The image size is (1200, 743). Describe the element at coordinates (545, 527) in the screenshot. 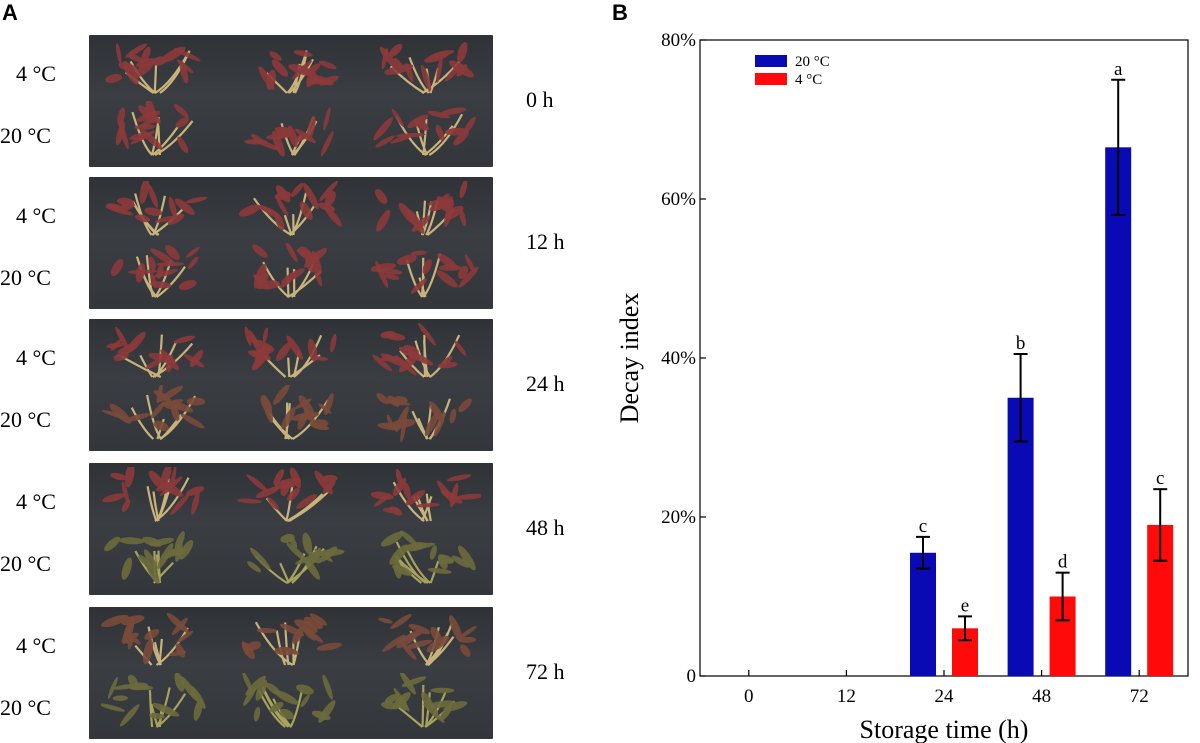

I see `time-label: 48 h` at that location.